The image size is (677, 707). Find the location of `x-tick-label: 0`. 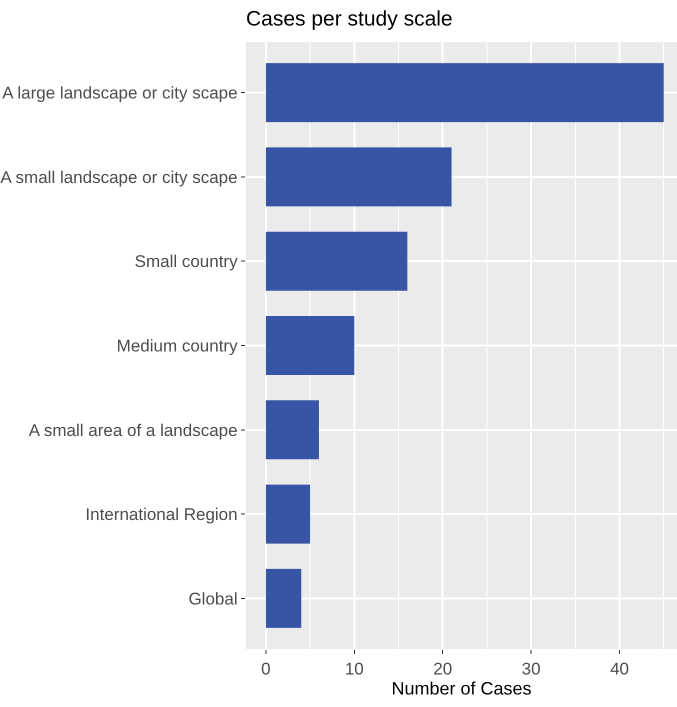

x-tick-label: 0 is located at coordinates (266, 668).